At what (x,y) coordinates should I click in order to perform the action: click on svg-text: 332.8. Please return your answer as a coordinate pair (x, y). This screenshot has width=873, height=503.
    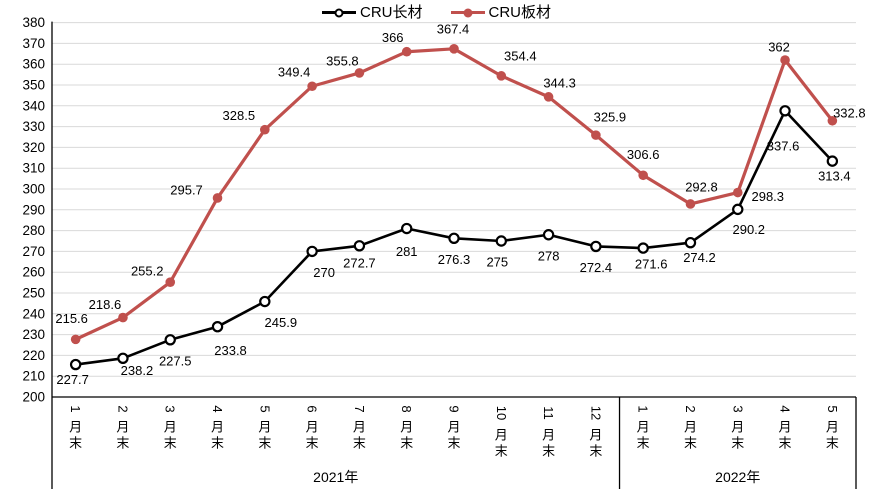
    Looking at the image, I should click on (849, 112).